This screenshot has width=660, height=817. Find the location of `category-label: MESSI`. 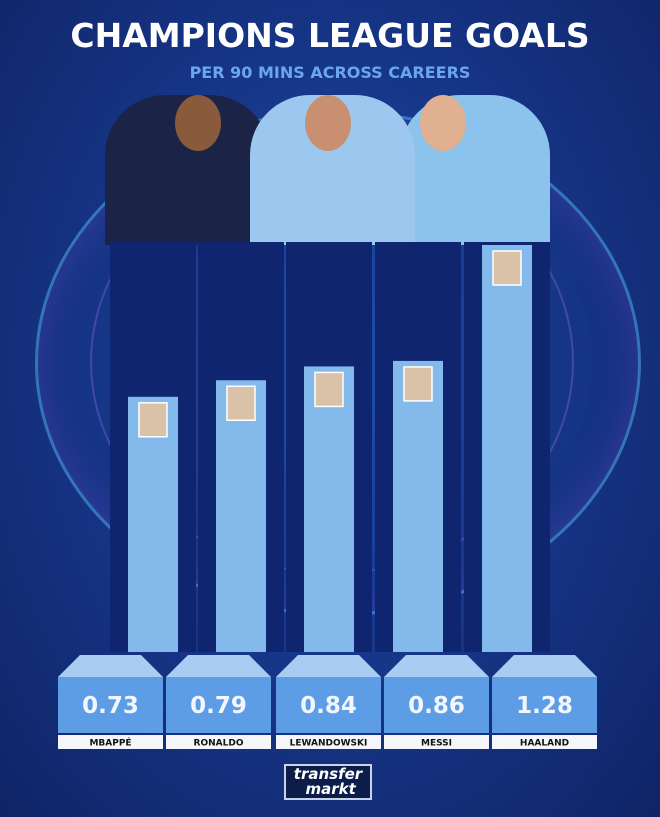

category-label: MESSI is located at coordinates (436, 744).